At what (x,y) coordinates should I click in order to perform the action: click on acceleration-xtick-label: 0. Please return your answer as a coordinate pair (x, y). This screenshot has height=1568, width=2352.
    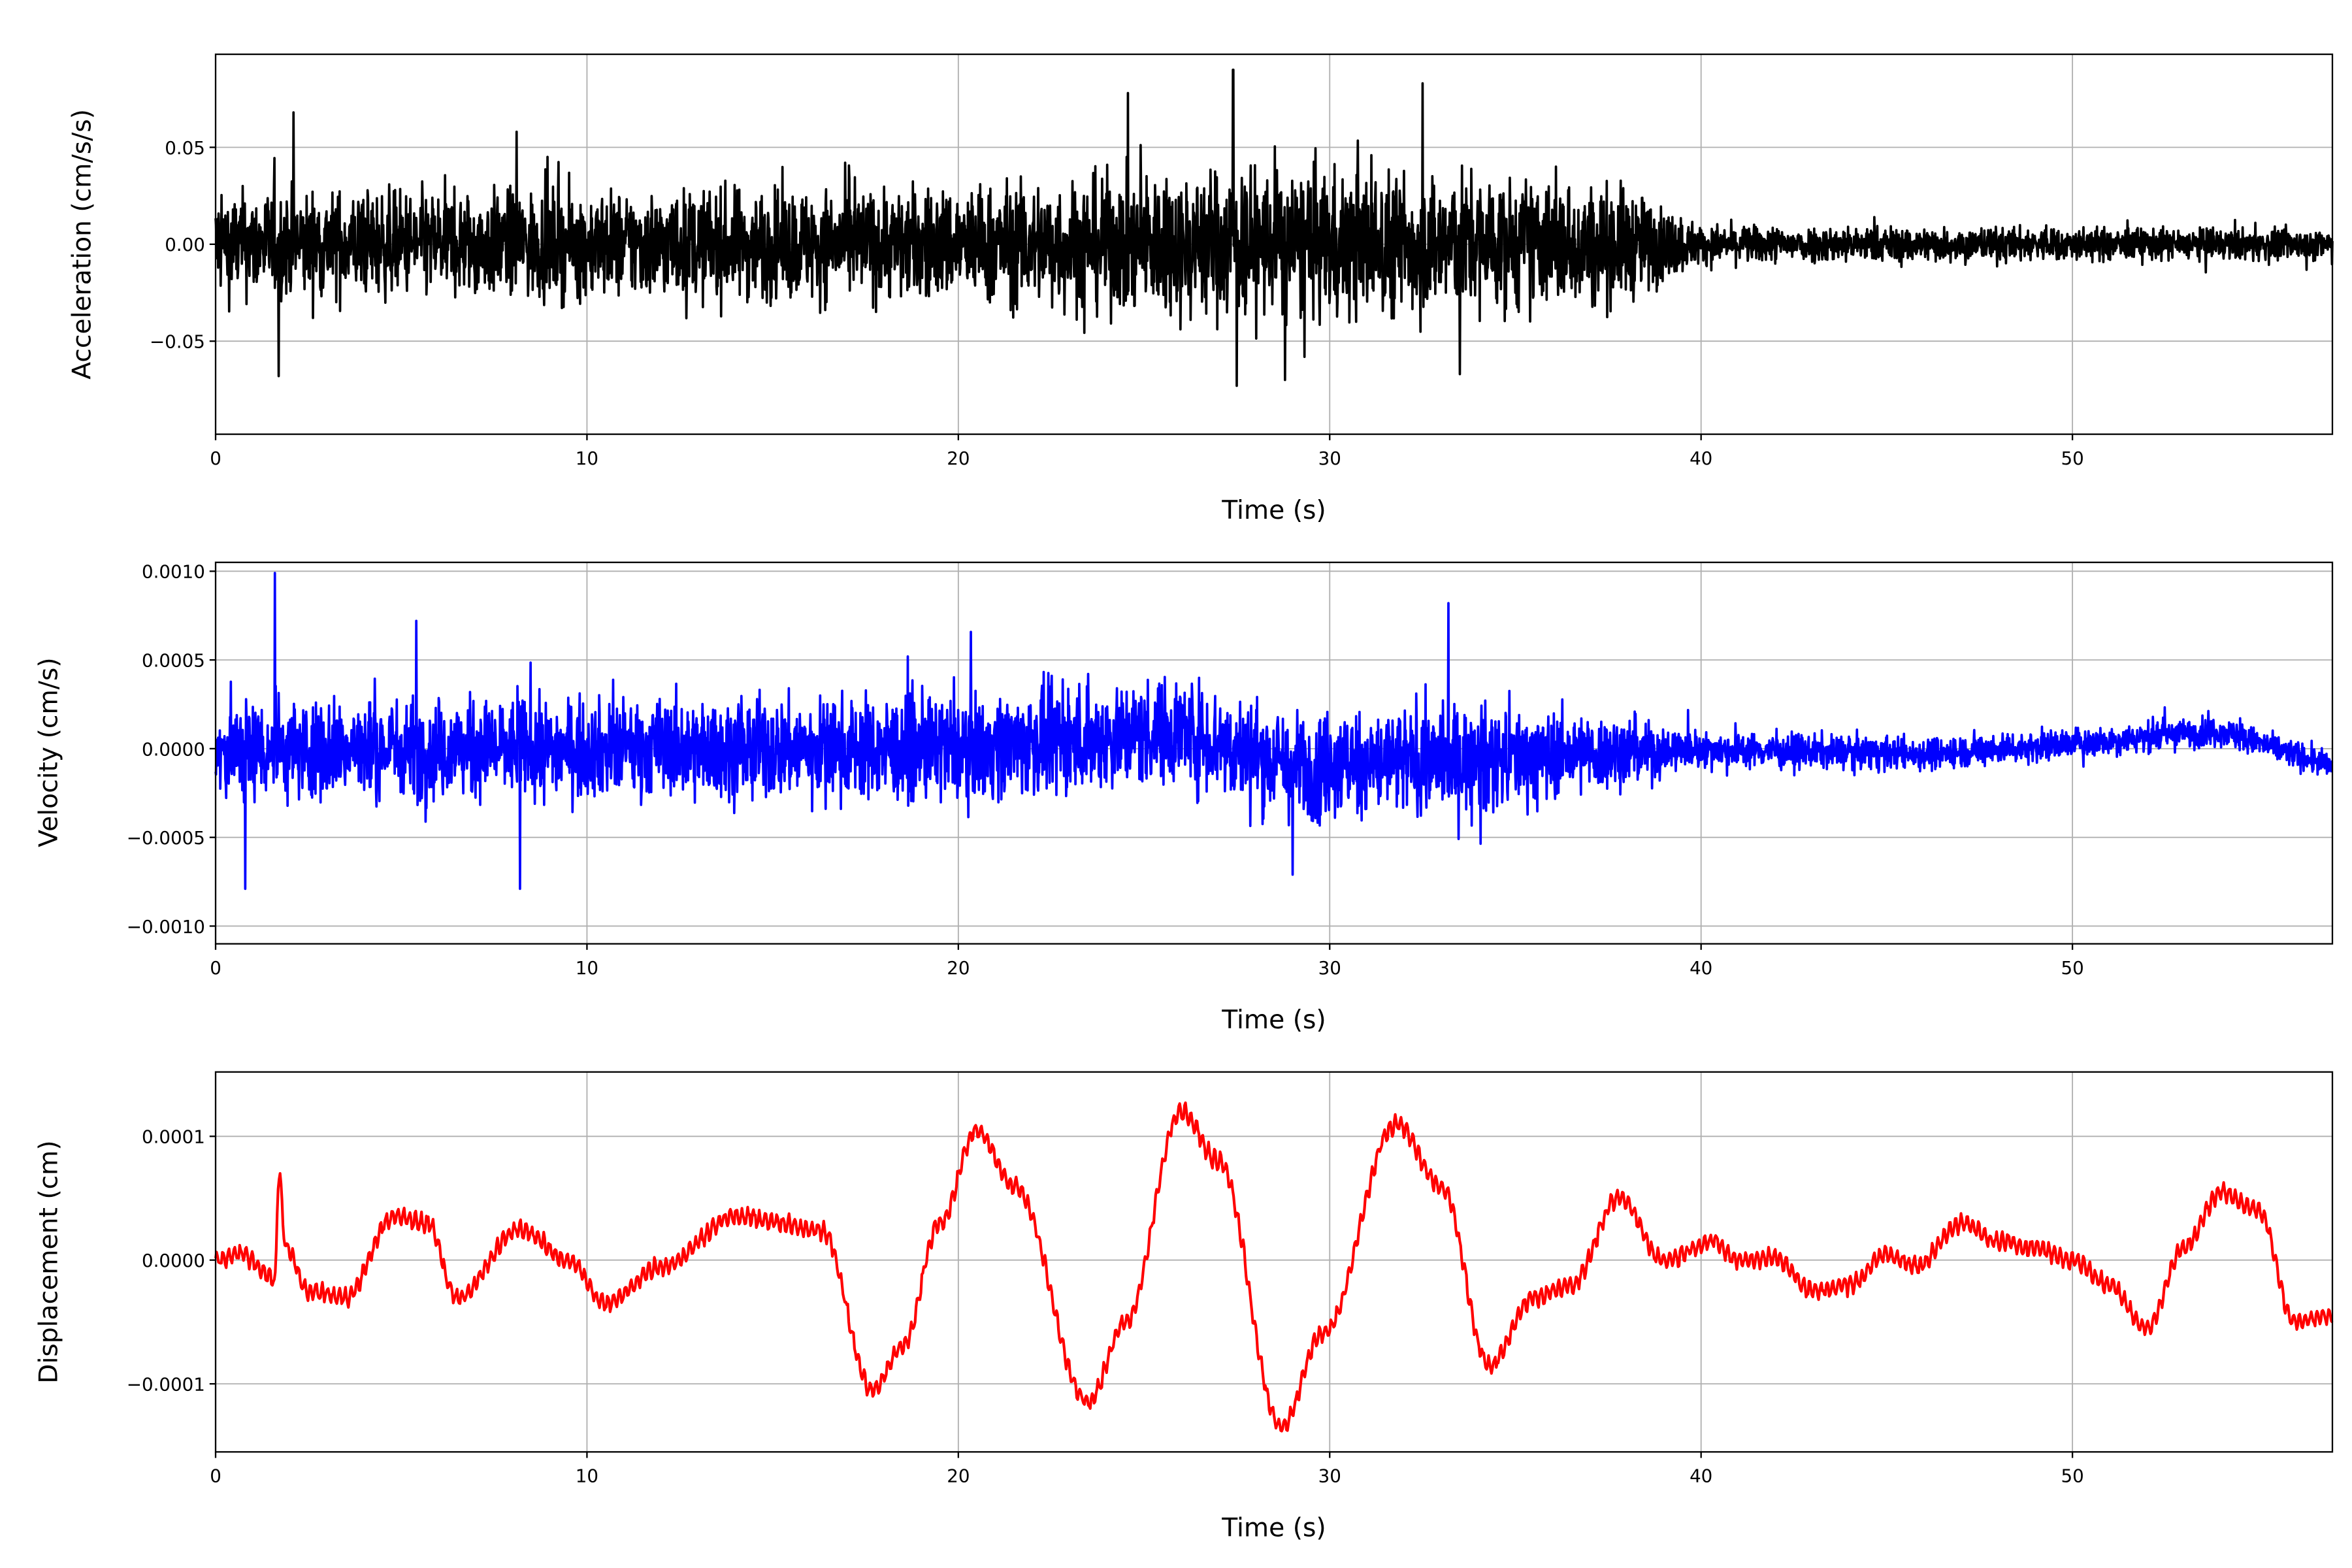
    Looking at the image, I should click on (215, 458).